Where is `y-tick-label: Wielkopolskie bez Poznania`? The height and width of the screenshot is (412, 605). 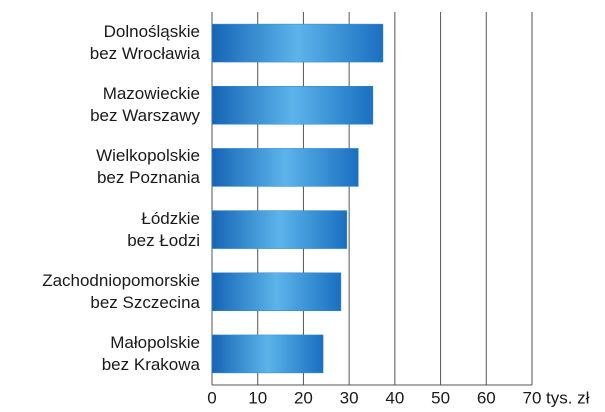 y-tick-label: Wielkopolskie bez Poznania is located at coordinates (148, 167).